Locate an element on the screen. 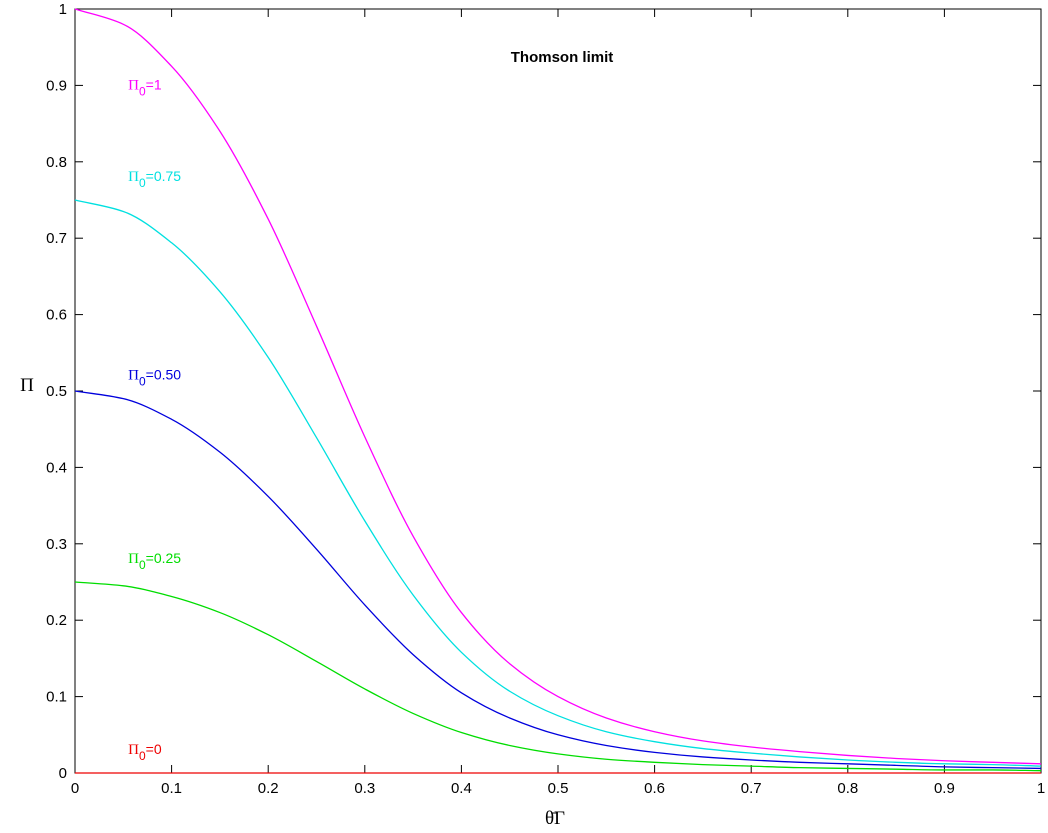 The height and width of the screenshot is (833, 1048). x-tick-label: 1 is located at coordinates (1041, 788).